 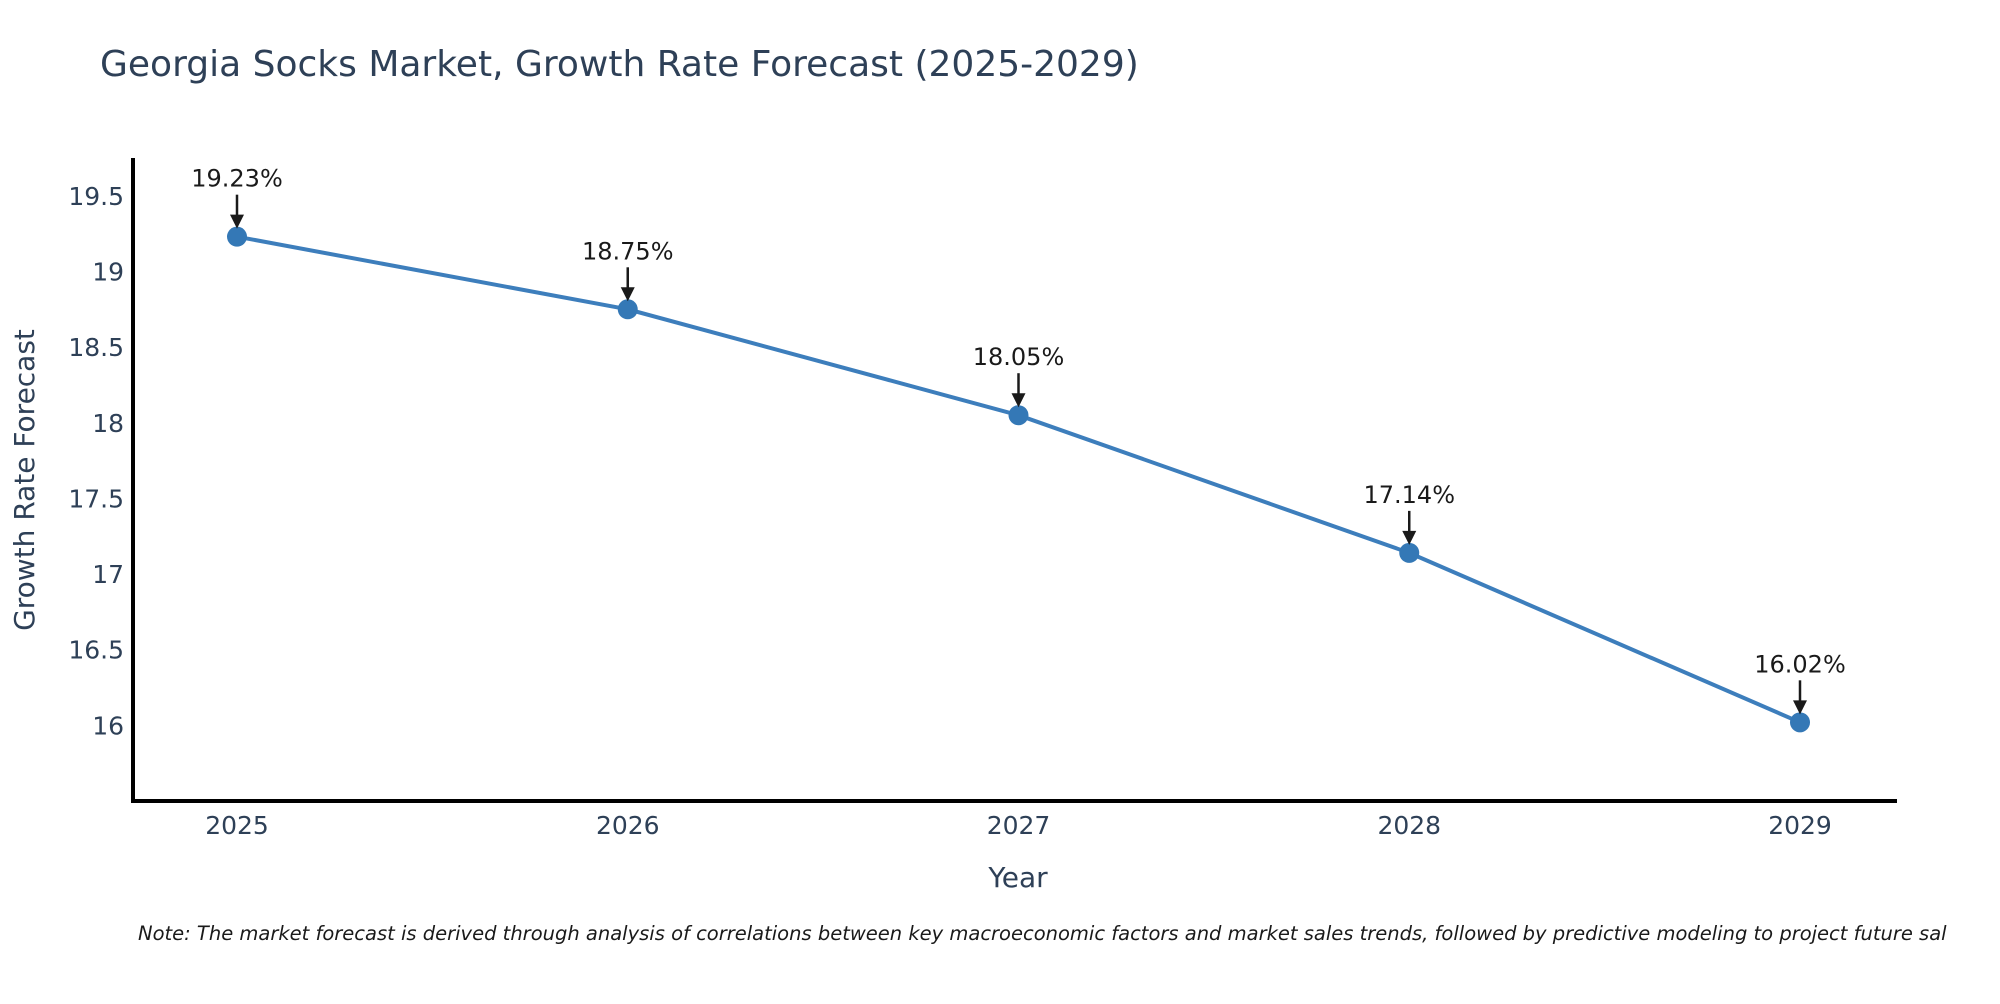 I want to click on y-axis-ticks: 16 16.5 17 17.5 18 18.5 19 19.5, so click(x=96, y=461).